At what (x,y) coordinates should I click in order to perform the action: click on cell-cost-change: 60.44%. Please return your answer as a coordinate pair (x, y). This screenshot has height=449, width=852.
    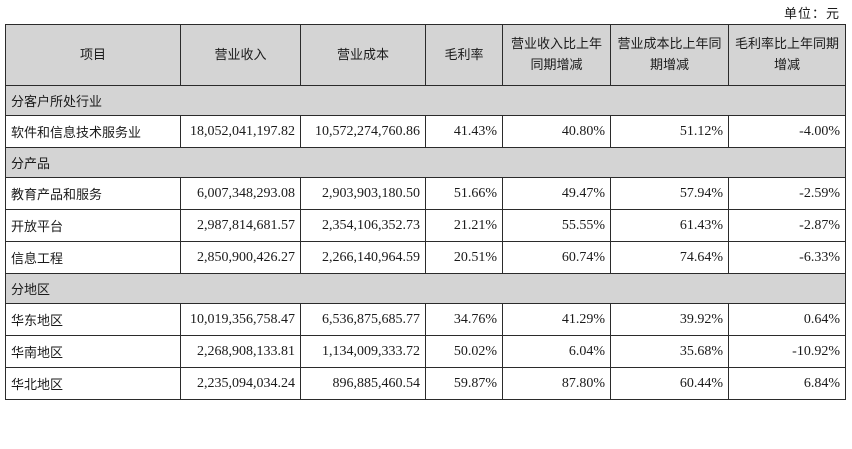
    Looking at the image, I should click on (669, 383).